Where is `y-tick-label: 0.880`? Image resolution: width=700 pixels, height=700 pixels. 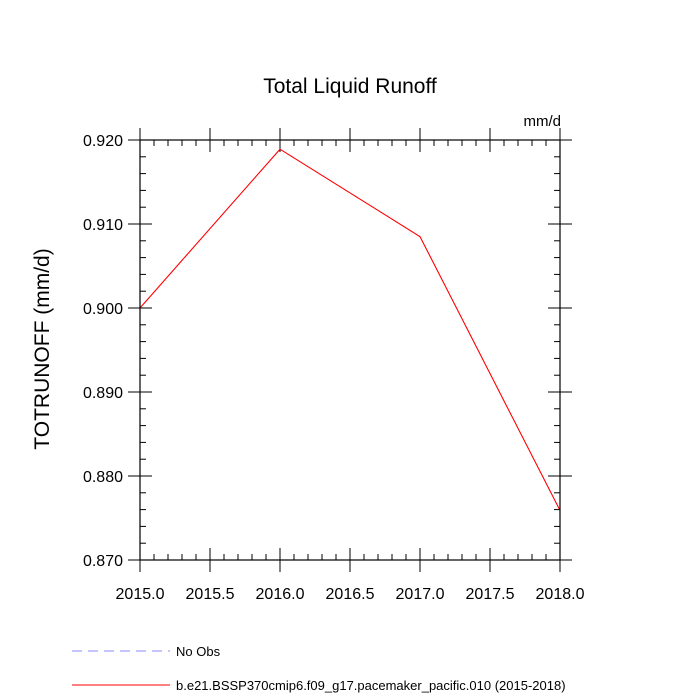 y-tick-label: 0.880 is located at coordinates (103, 477).